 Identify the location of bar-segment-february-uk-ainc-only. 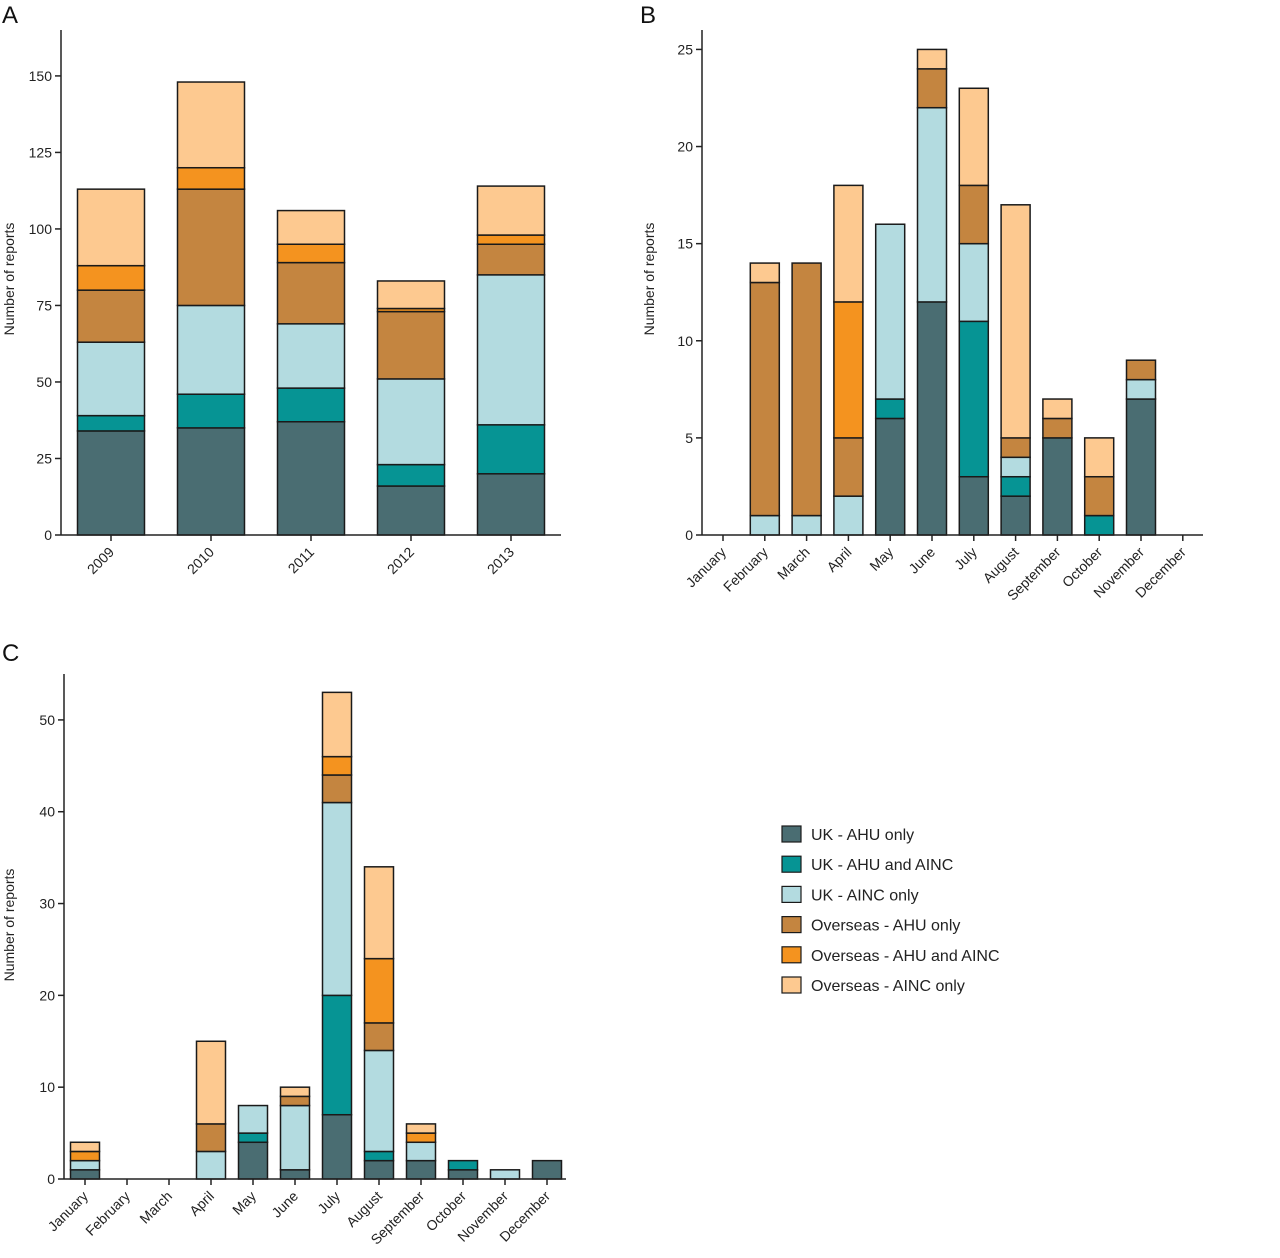
(765, 525).